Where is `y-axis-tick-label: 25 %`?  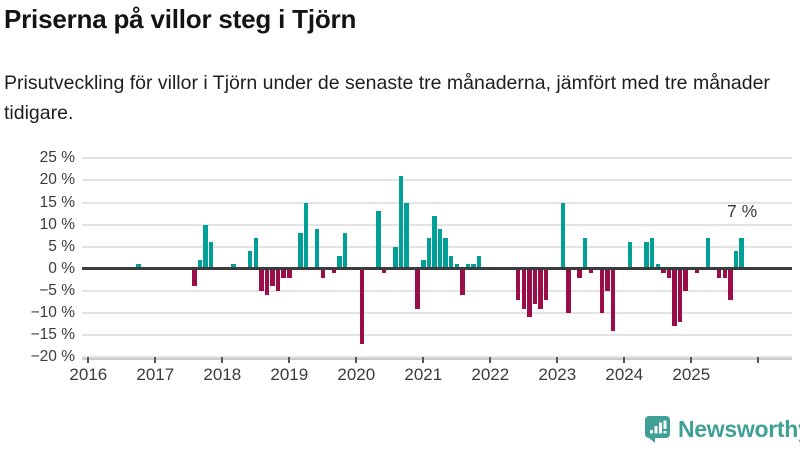 y-axis-tick-label: 25 % is located at coordinates (57, 158).